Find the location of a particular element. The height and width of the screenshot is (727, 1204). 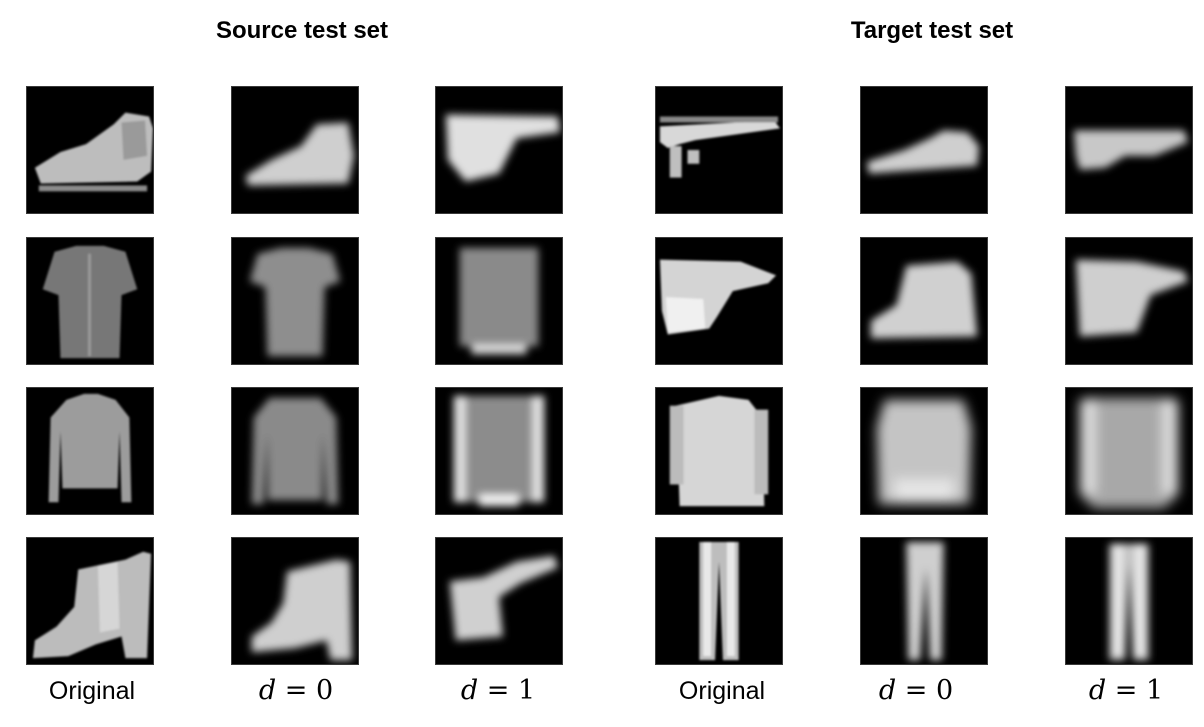

source-row3-d0-pullover is located at coordinates (295, 451).